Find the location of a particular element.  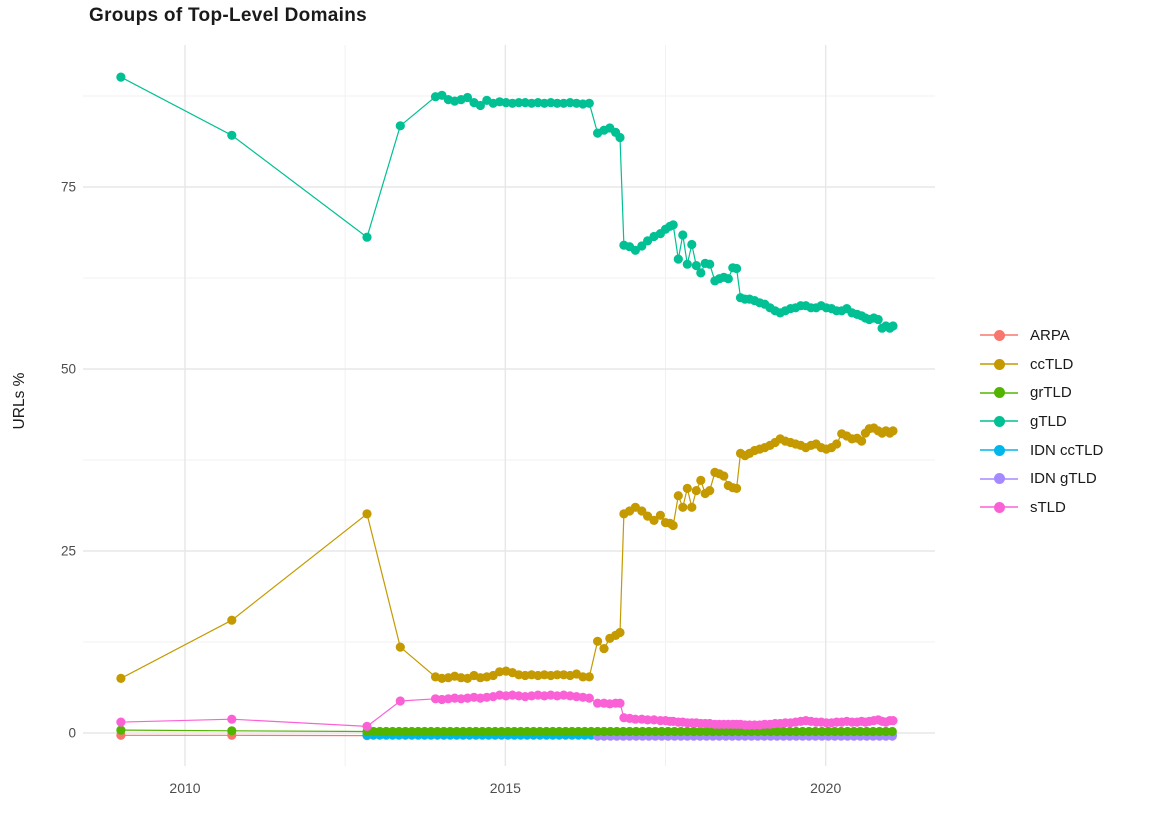

y-tick-label: 0 is located at coordinates (72, 733).